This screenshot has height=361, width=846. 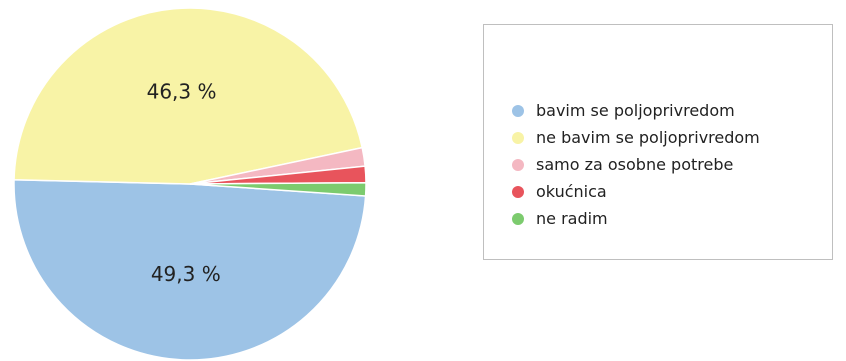 What do you see at coordinates (571, 191) in the screenshot?
I see `legend-label-4: okućnica` at bounding box center [571, 191].